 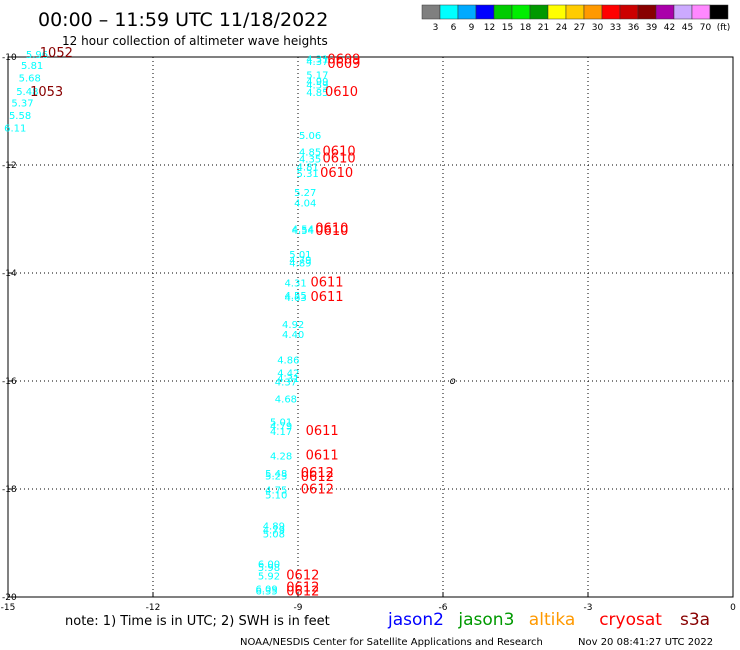 I want to click on color-scale-label: 45, so click(x=687, y=28).